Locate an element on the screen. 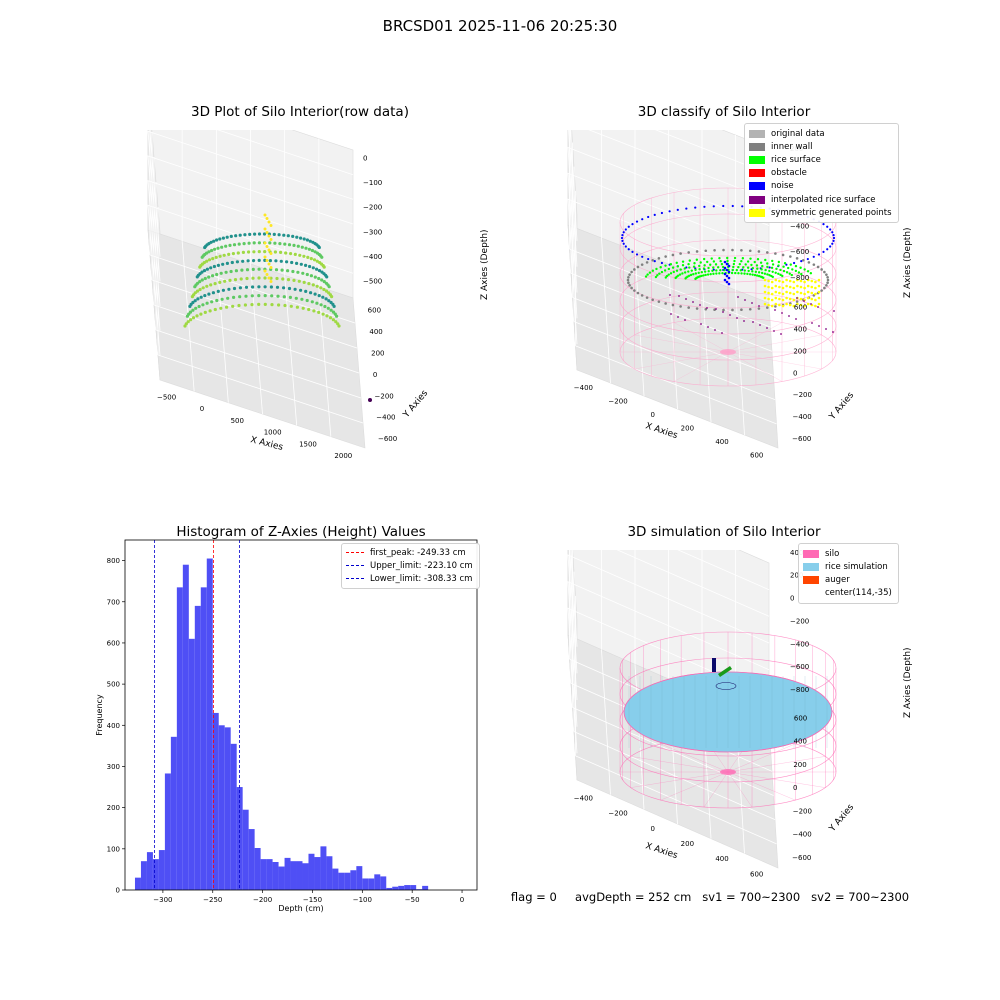 The image size is (1000, 1000). histogram-y-axis-label: Frequency is located at coordinates (99, 715).